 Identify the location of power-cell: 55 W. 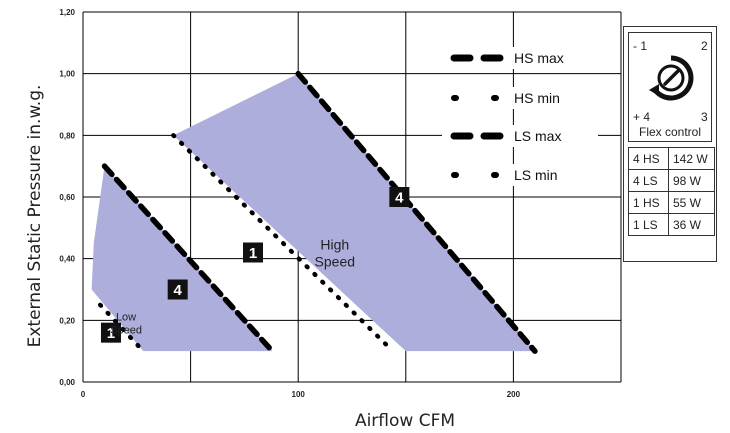
(691, 202).